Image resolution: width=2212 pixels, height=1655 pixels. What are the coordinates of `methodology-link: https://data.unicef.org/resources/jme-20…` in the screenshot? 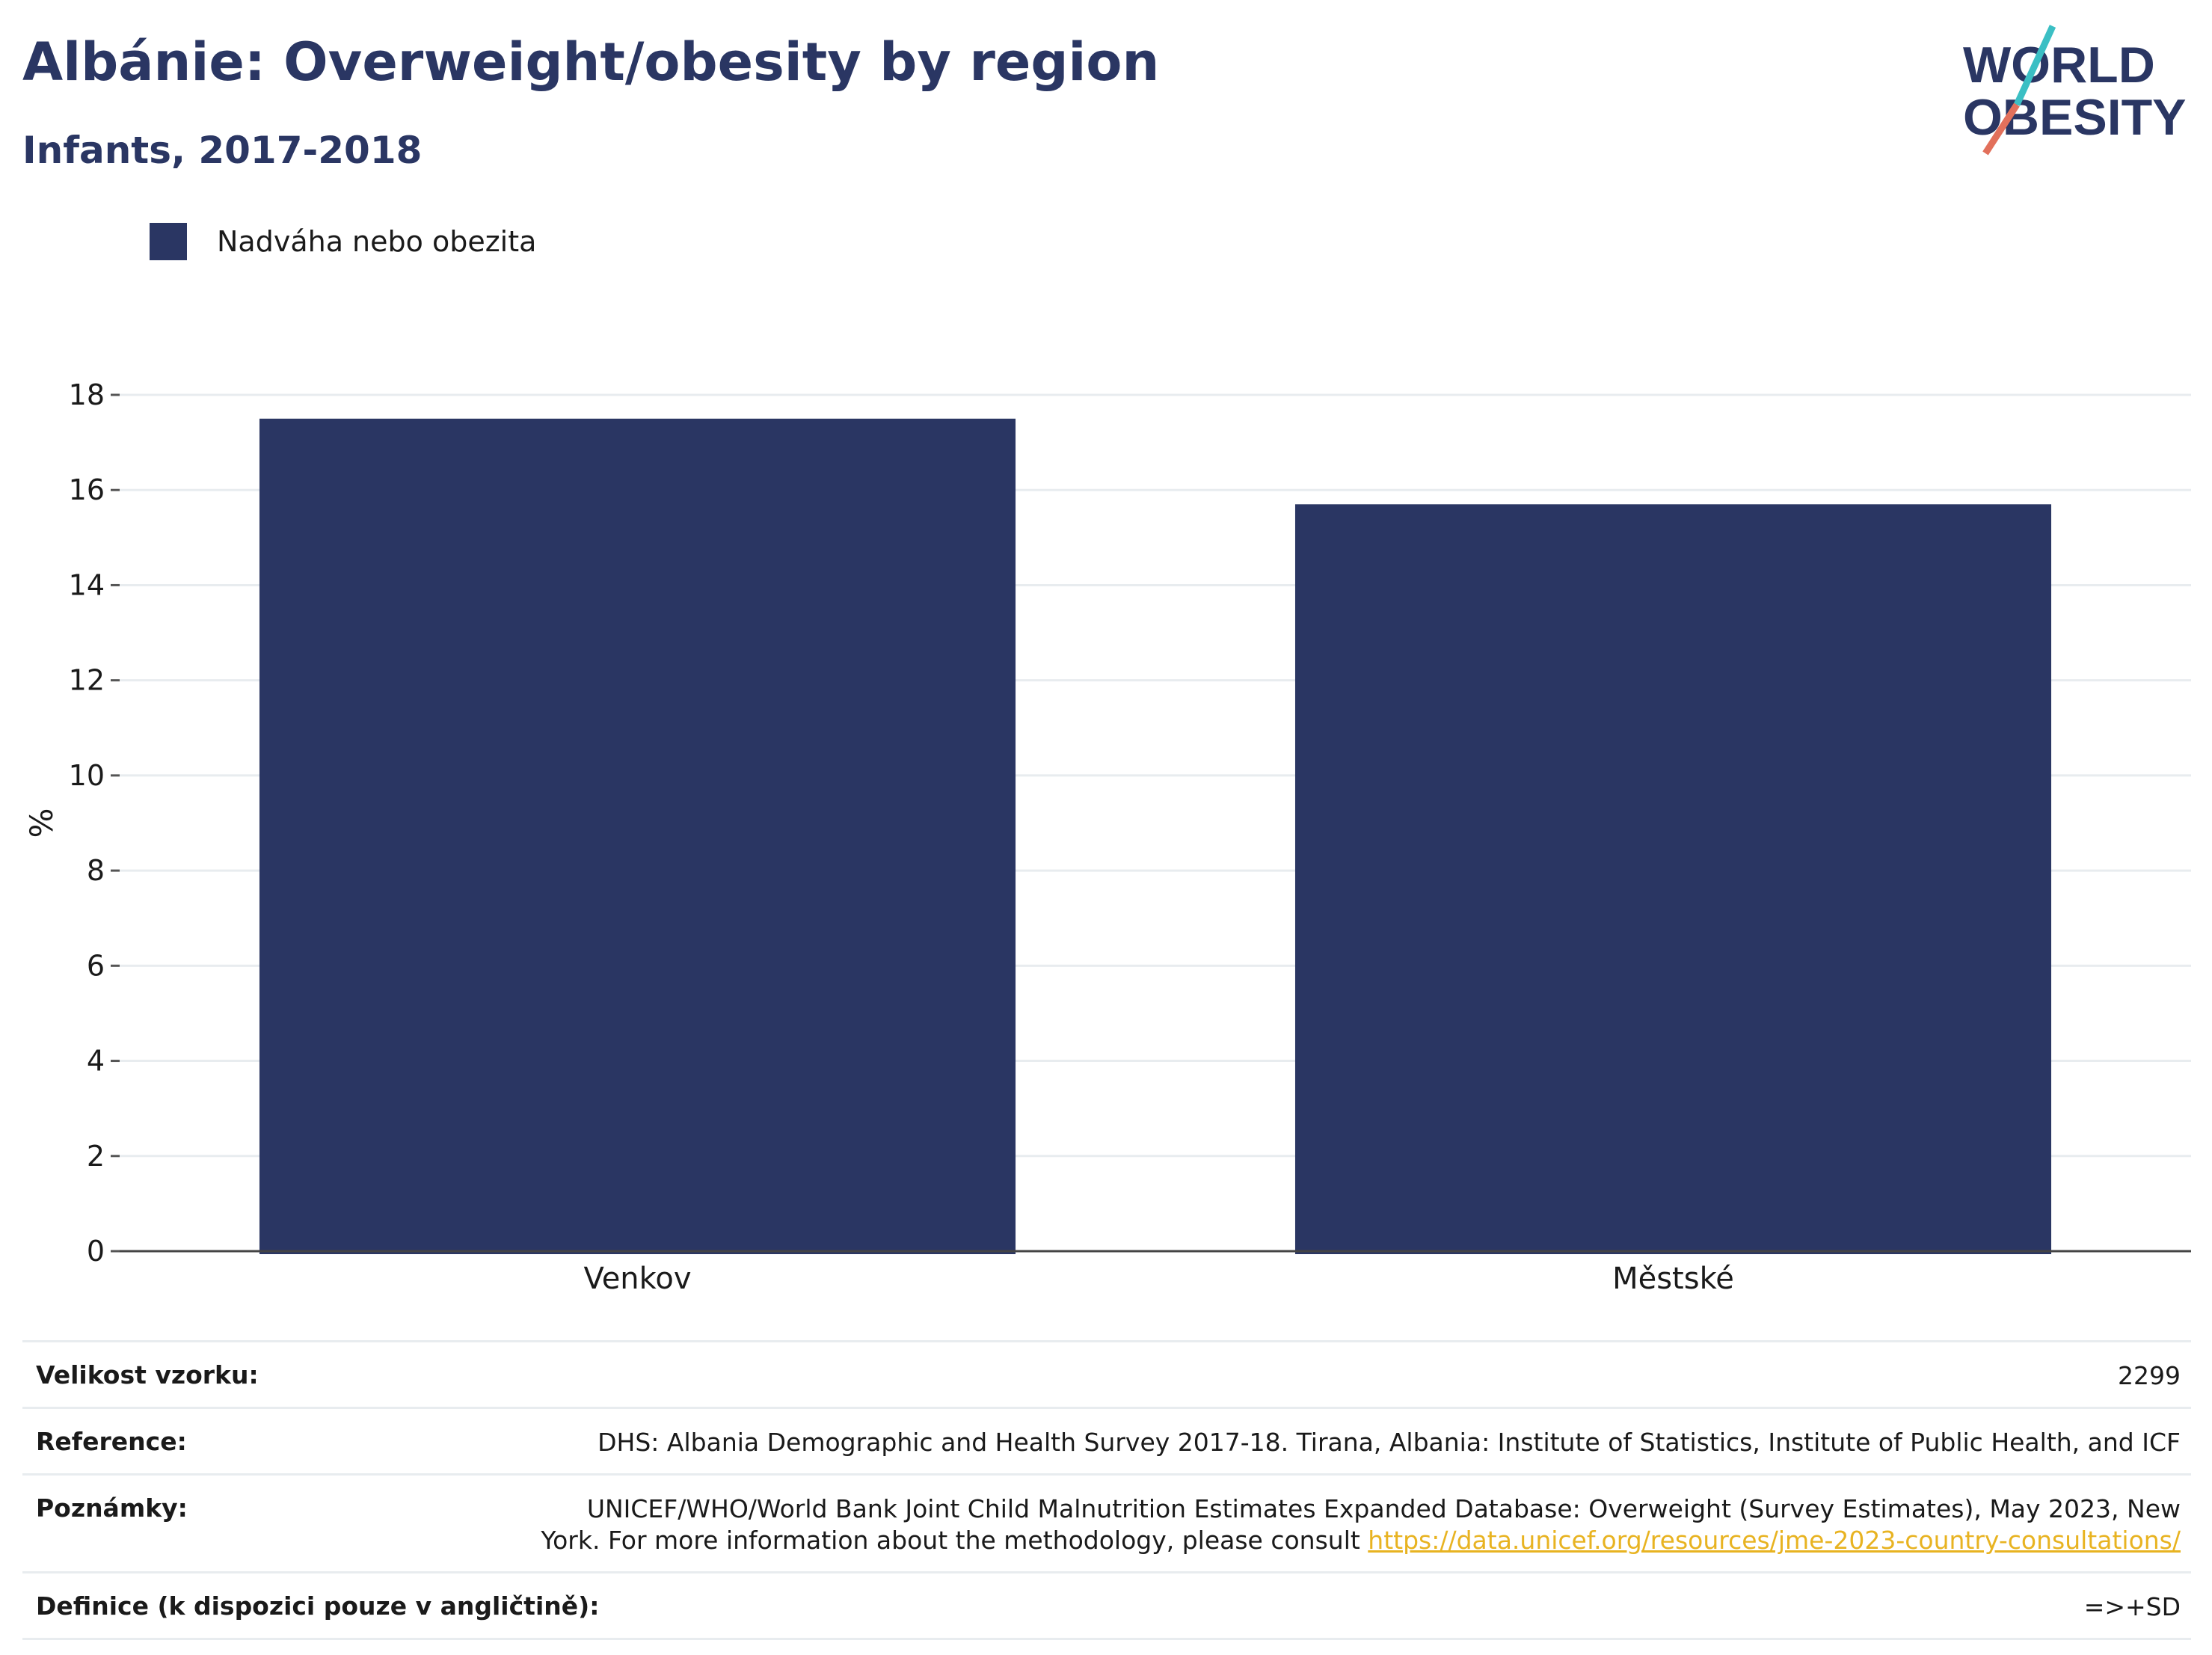 It's located at (1774, 1540).